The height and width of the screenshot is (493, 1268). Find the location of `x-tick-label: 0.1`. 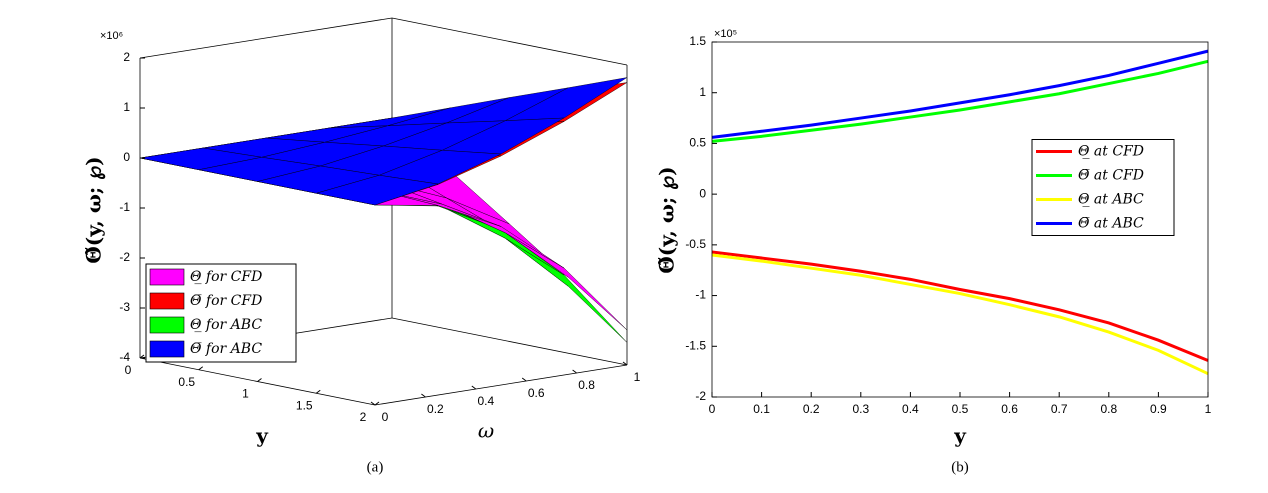

x-tick-label: 0.1 is located at coordinates (761, 409).